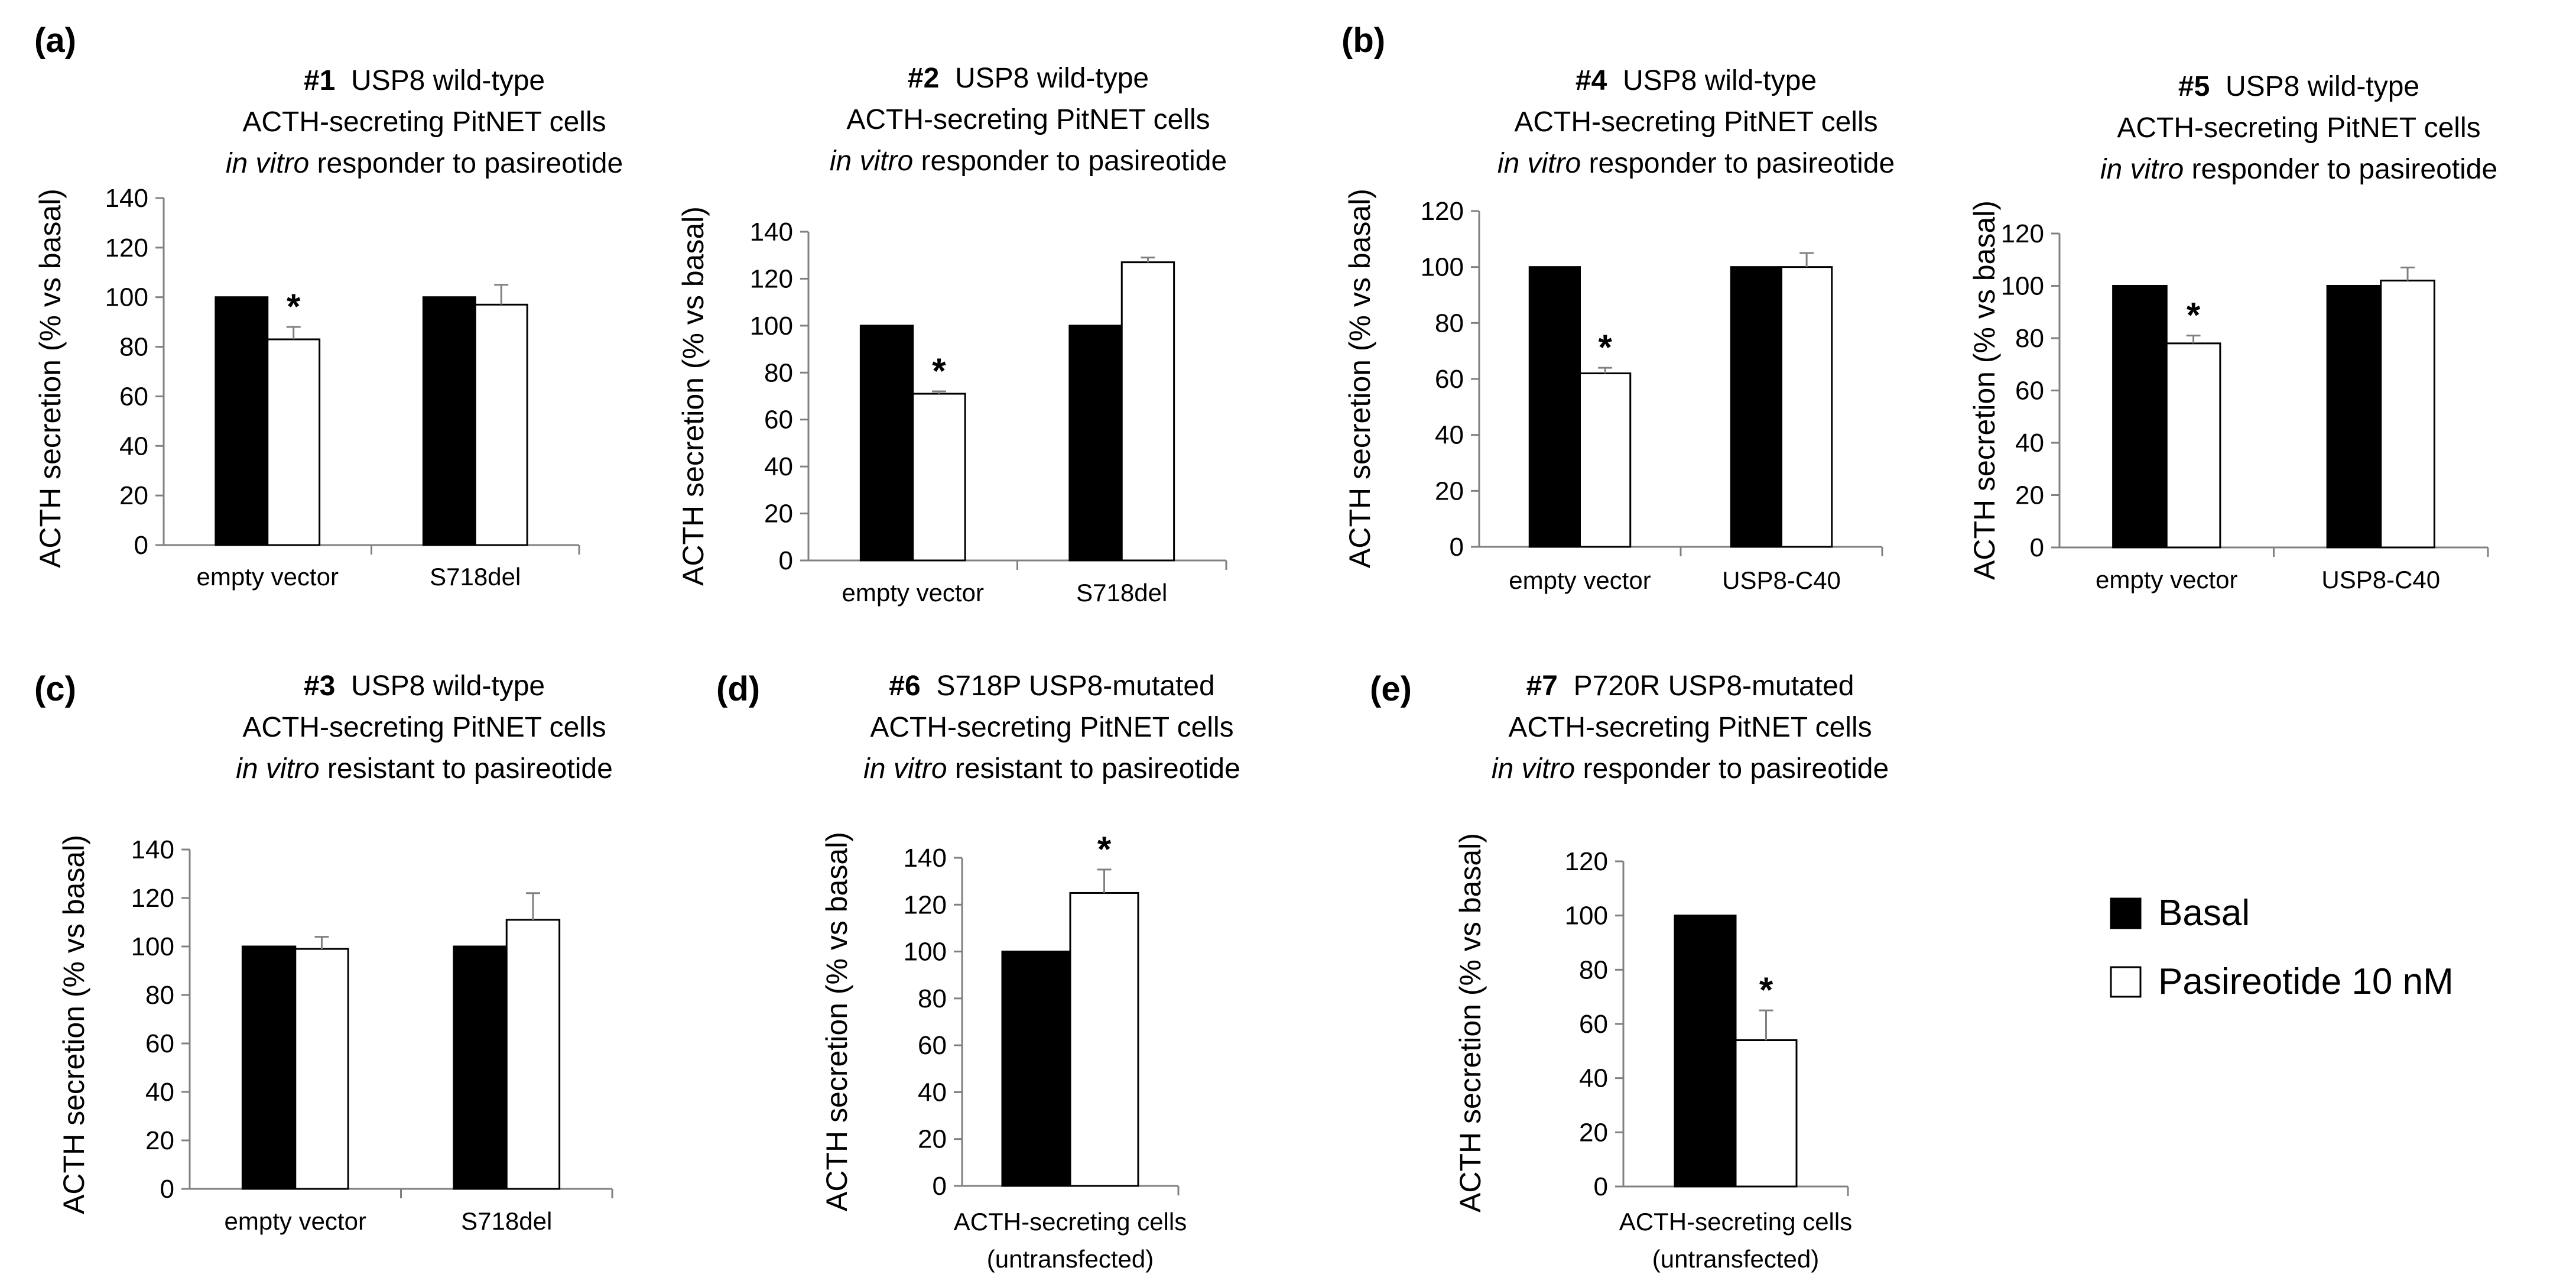  I want to click on panel-label-d: (d), so click(738, 689).